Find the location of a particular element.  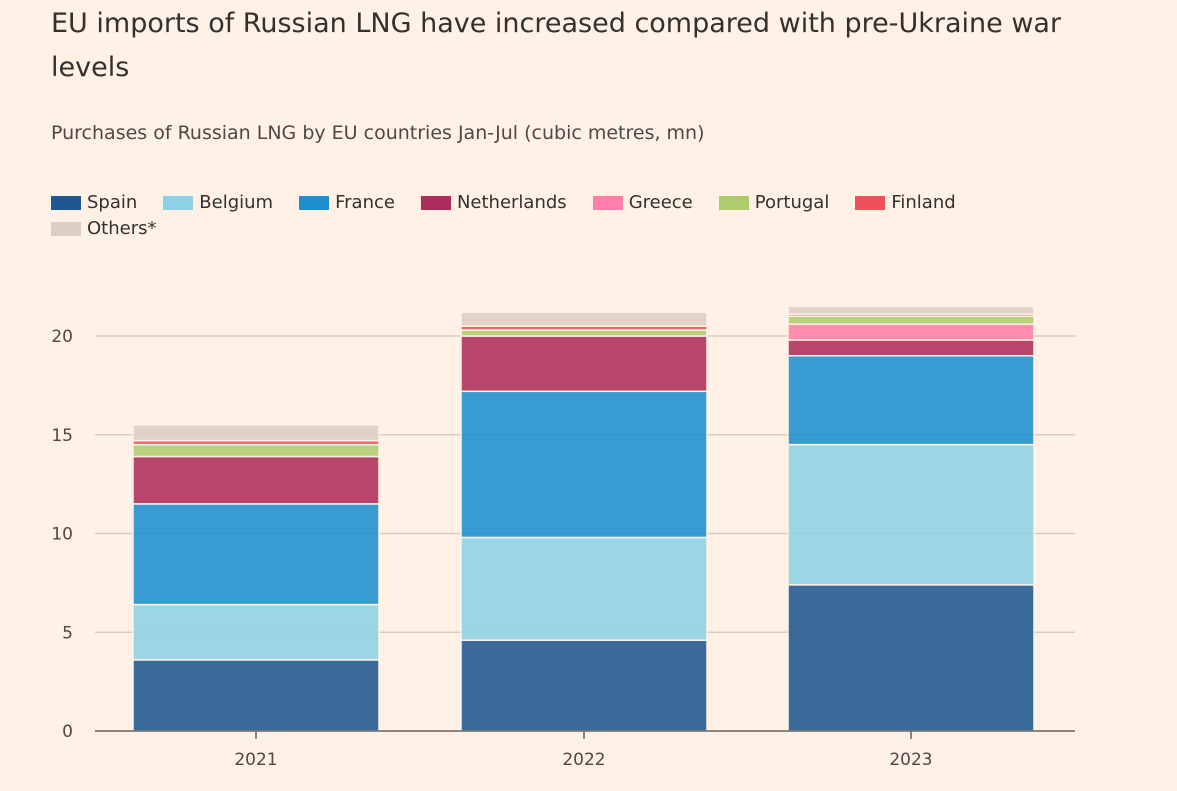

legend-label: Spain is located at coordinates (112, 202).